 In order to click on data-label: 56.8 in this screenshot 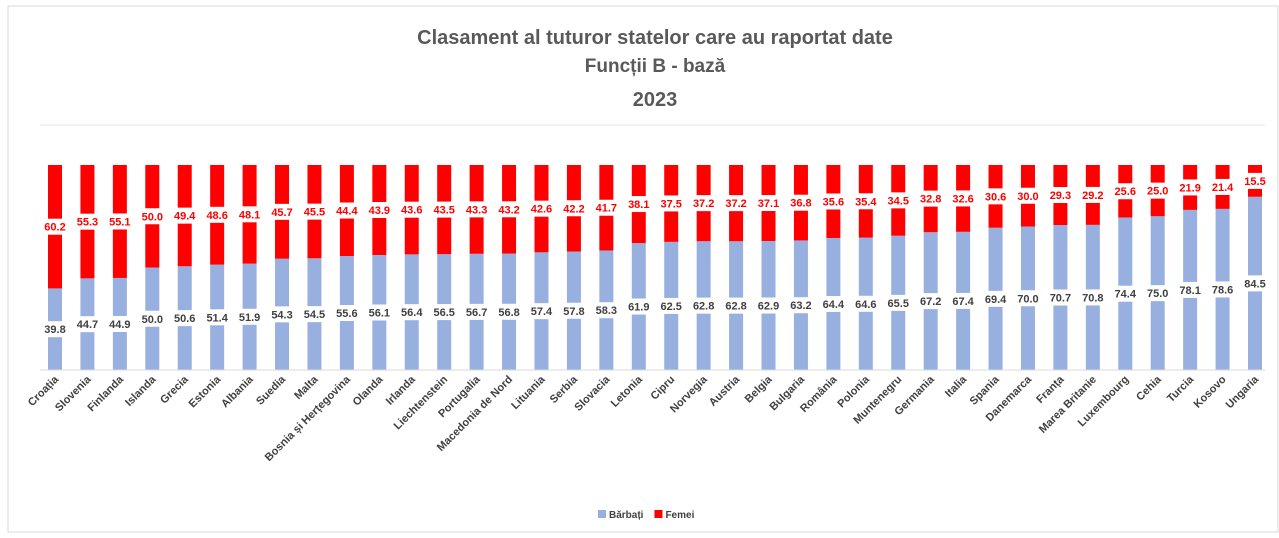, I will do `click(508, 313)`.